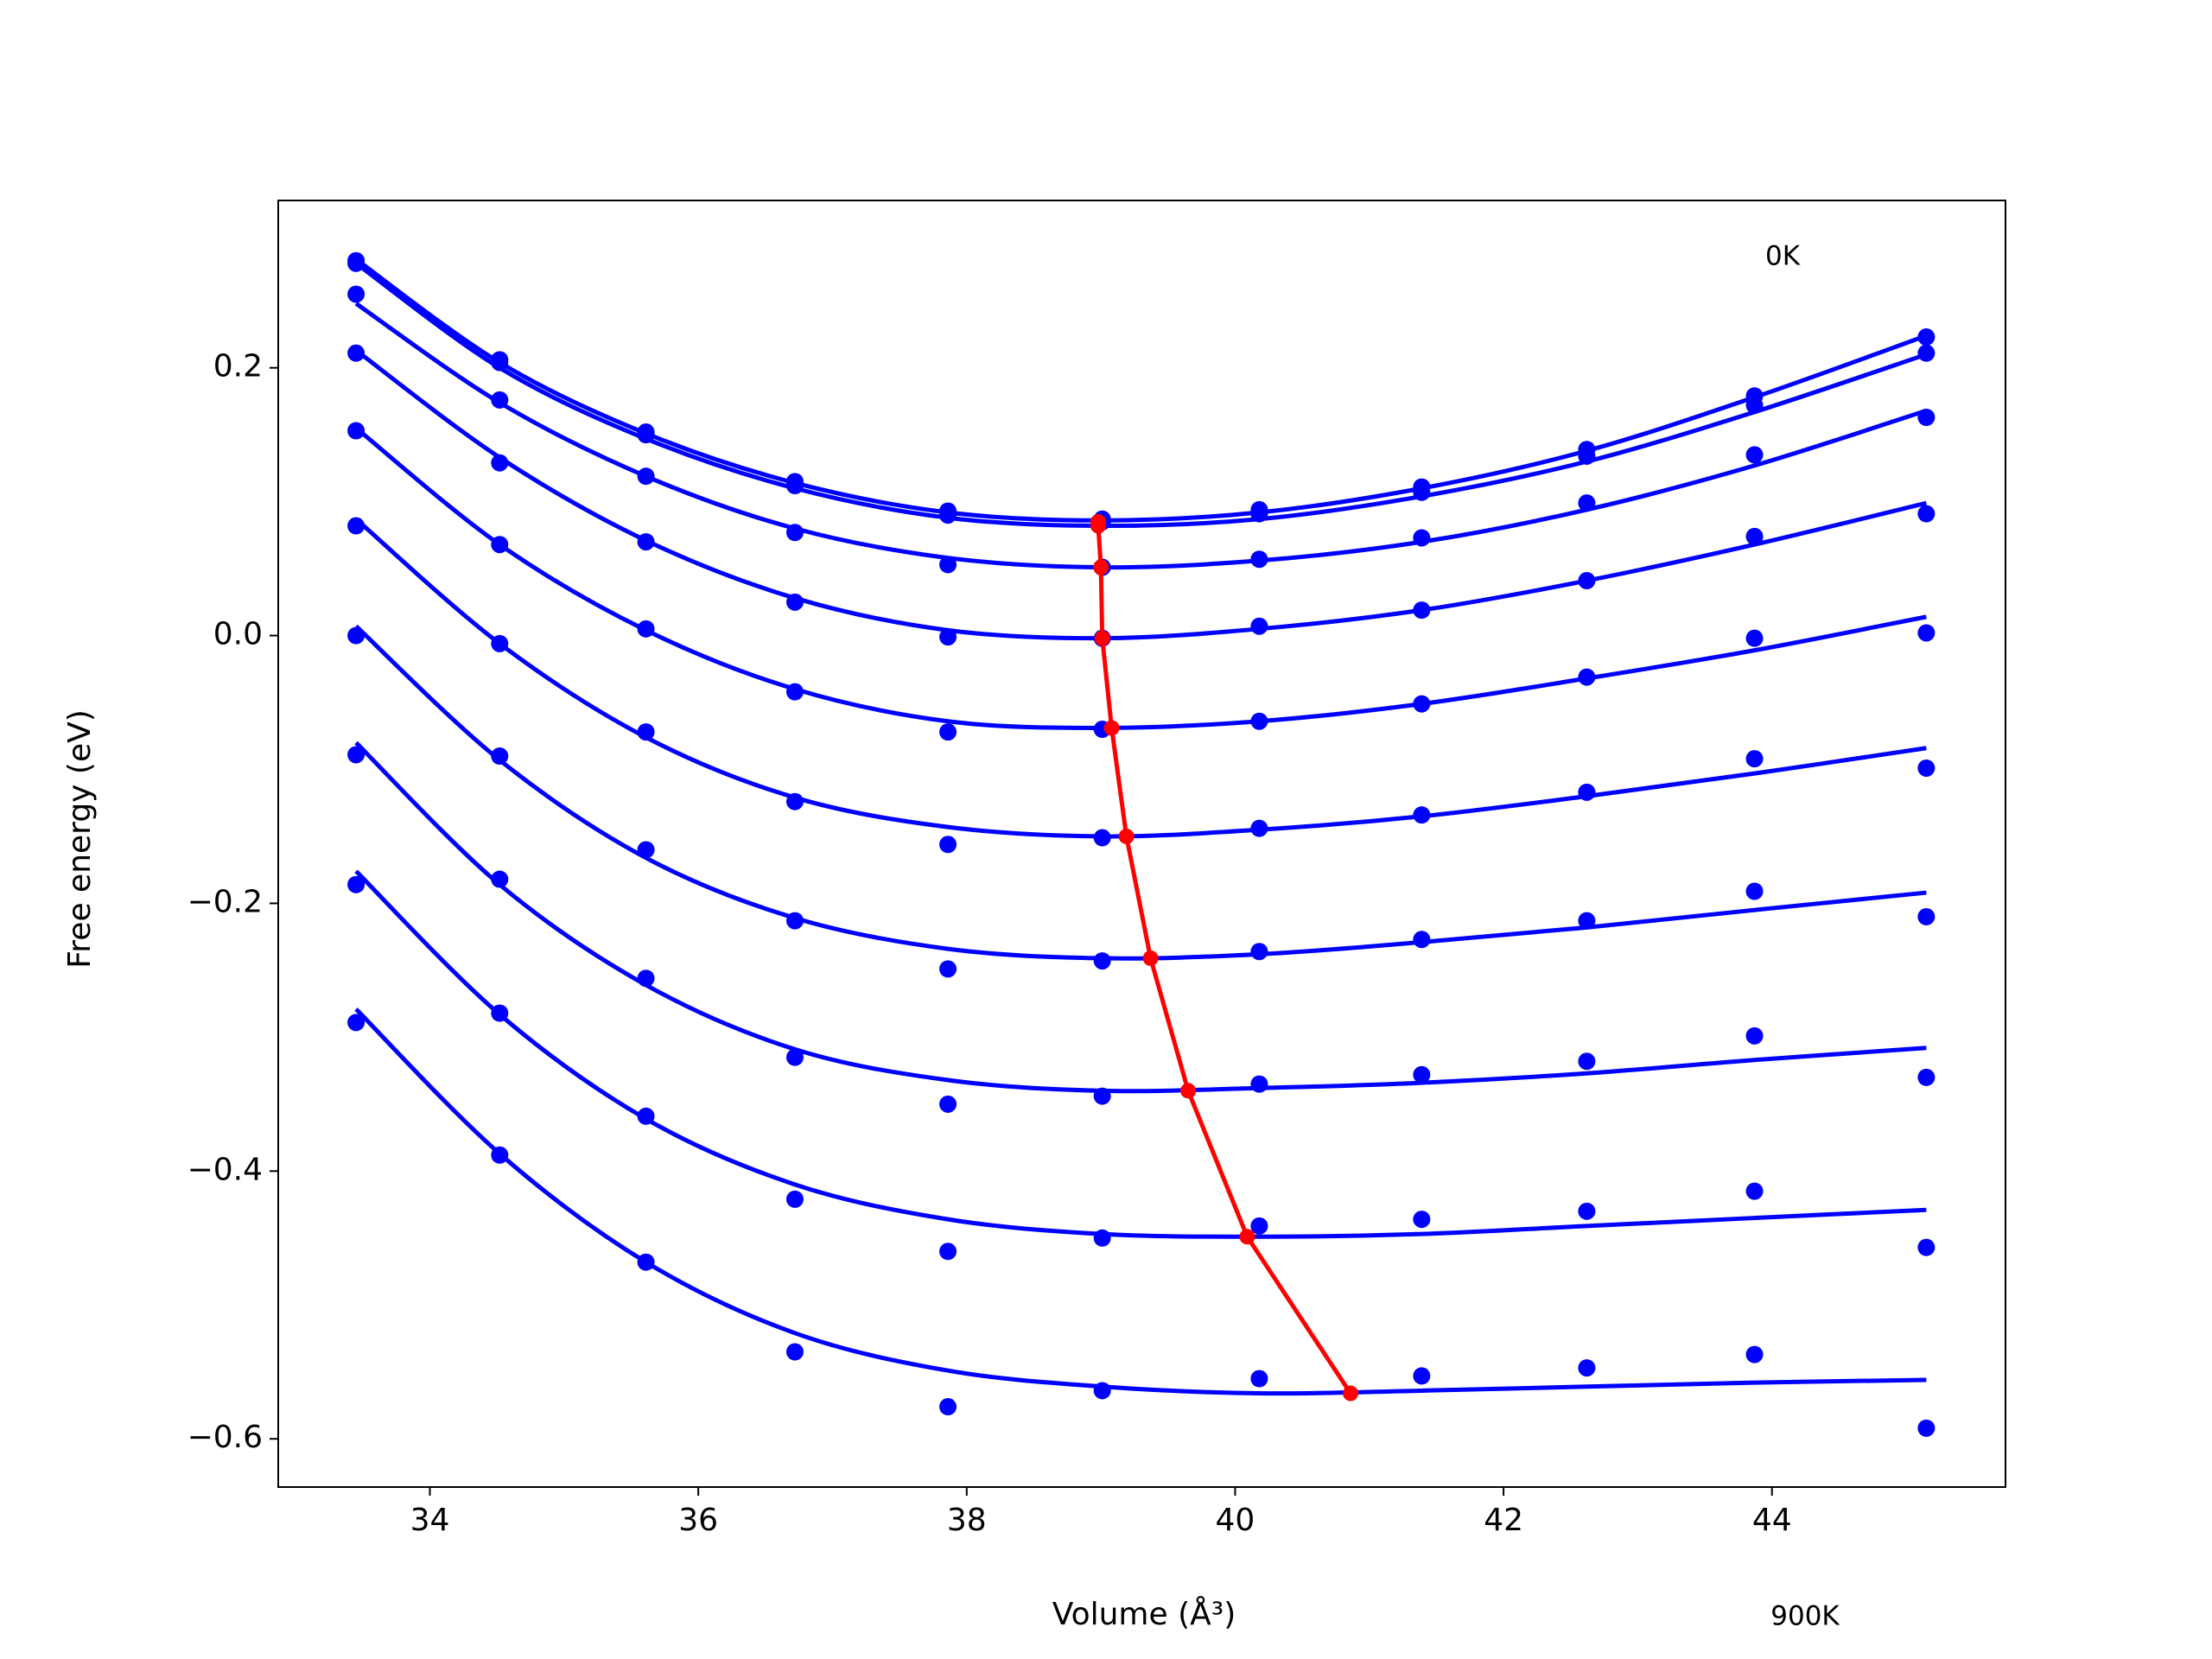 The height and width of the screenshot is (1659, 2212). Describe the element at coordinates (1772, 1520) in the screenshot. I see `x-tick-label: 44` at that location.